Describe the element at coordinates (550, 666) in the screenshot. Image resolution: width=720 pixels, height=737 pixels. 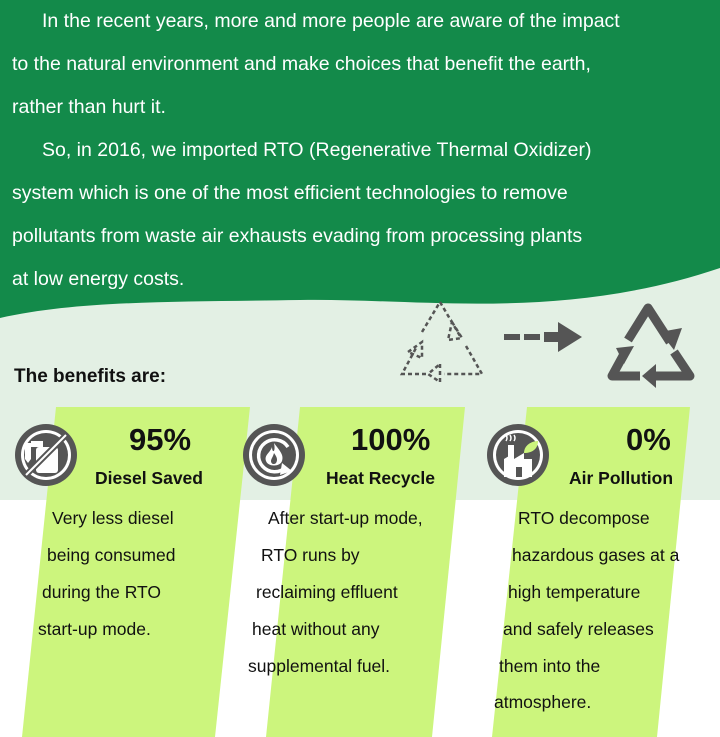
I see `benefit-description-line: them into the` at that location.